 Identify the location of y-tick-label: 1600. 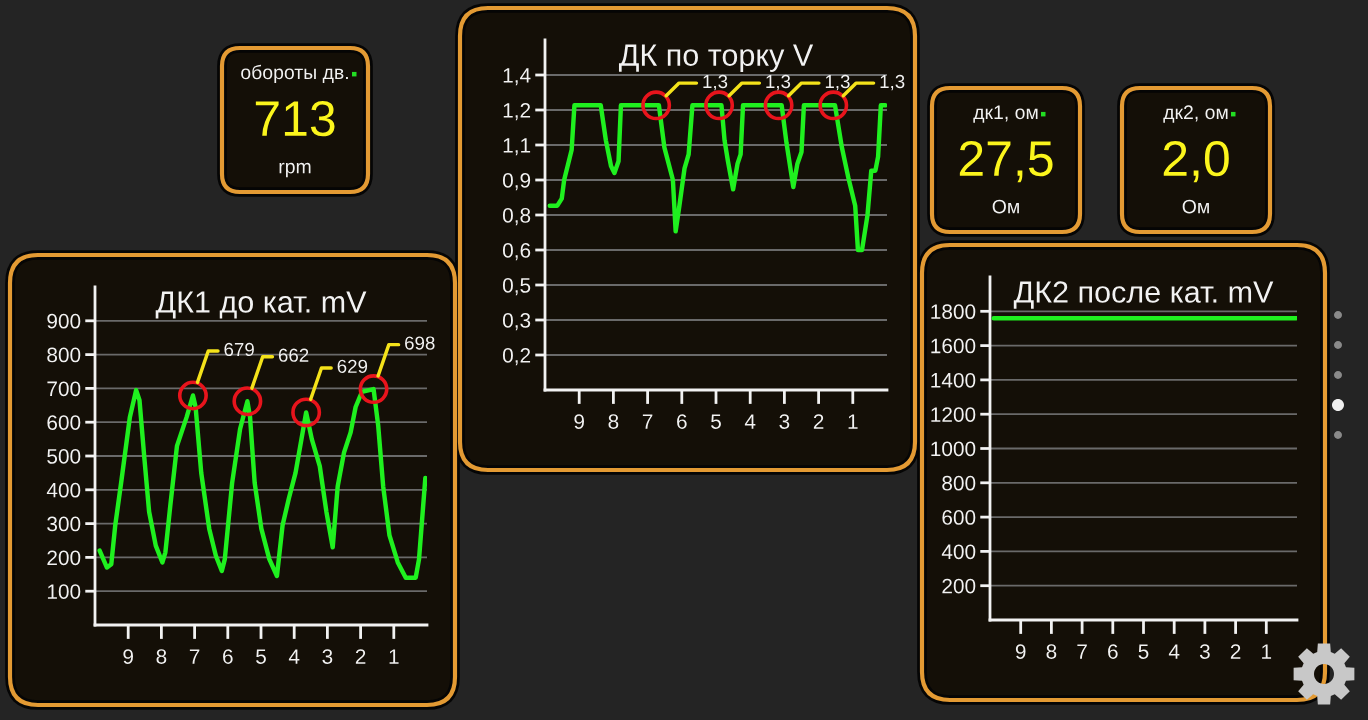
(953, 346).